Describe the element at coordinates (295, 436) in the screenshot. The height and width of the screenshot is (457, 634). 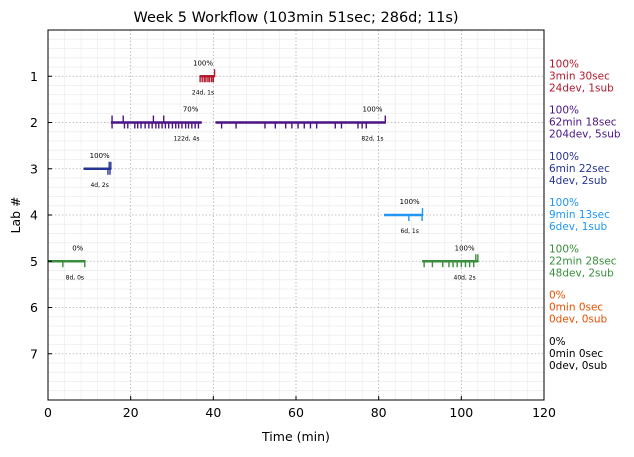
I see `x-axis-label: Time (min)` at that location.